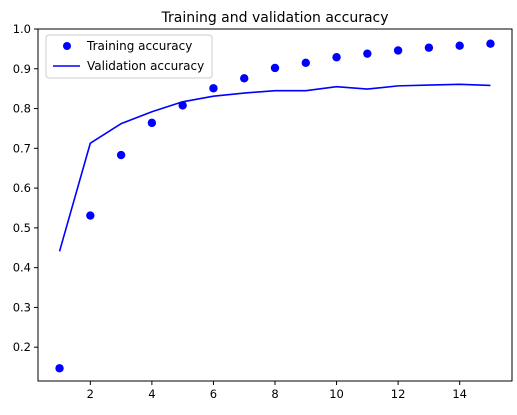  What do you see at coordinates (22, 148) in the screenshot?
I see `y-tick-label: 0.7` at bounding box center [22, 148].